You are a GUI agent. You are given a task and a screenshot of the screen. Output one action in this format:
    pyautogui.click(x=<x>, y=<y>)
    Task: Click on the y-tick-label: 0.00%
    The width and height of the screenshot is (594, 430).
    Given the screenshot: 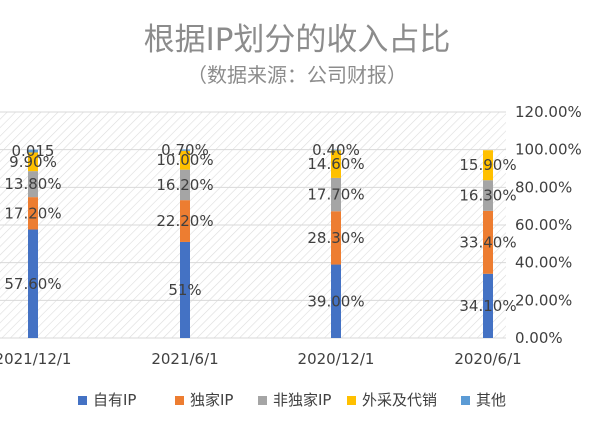 What is the action you would take?
    pyautogui.click(x=539, y=338)
    